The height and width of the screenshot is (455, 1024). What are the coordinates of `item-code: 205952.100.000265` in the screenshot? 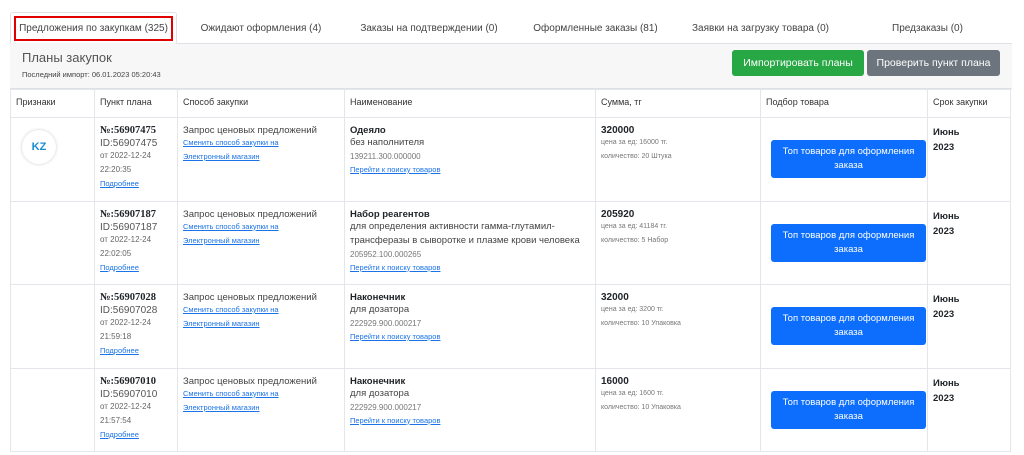 It's located at (386, 254).